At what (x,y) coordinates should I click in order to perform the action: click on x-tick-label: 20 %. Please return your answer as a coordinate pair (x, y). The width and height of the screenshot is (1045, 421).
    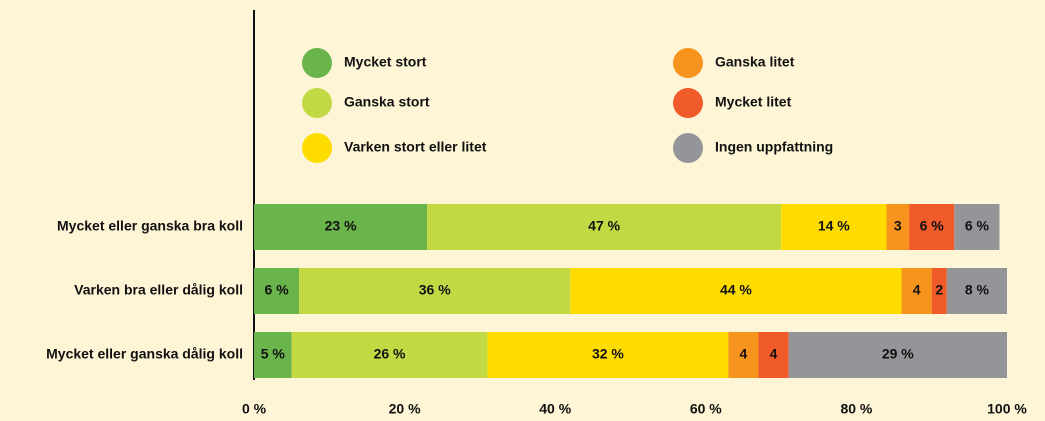
    Looking at the image, I should click on (405, 409).